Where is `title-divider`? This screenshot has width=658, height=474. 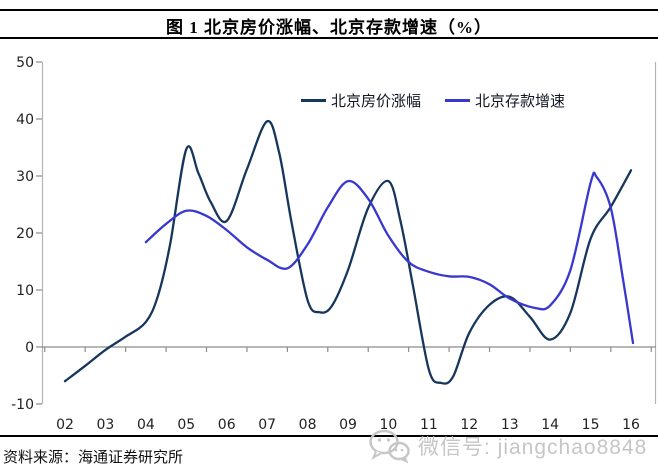 title-divider is located at coordinates (329, 38).